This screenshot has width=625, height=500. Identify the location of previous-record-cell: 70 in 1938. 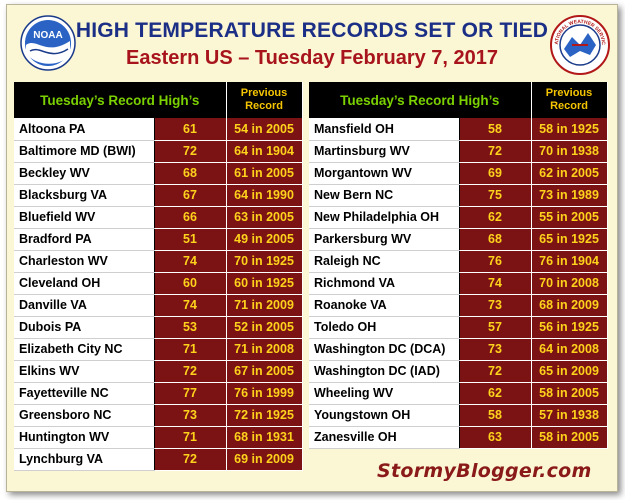
(569, 151).